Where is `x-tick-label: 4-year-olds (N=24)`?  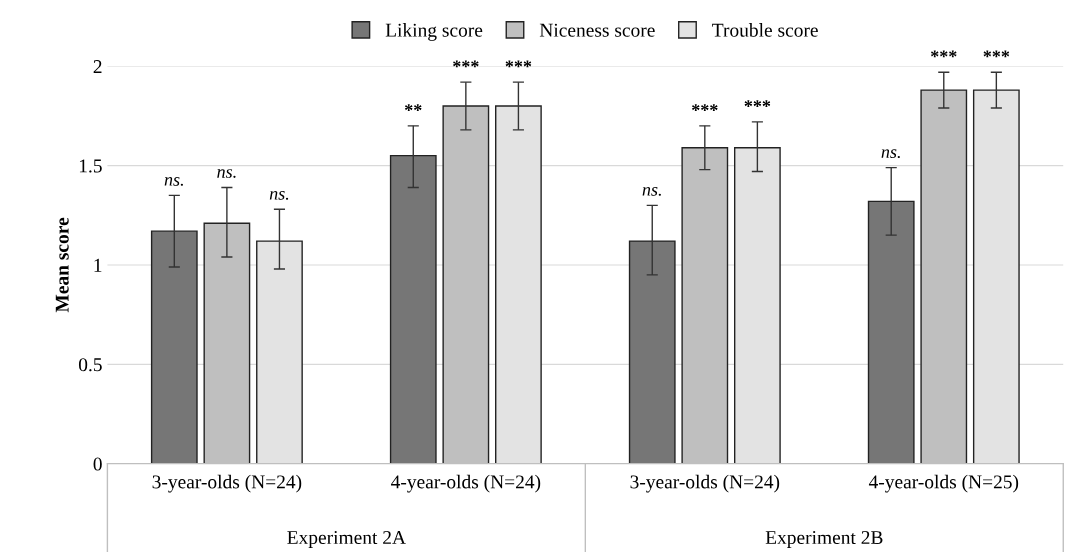
x-tick-label: 4-year-olds (N=24) is located at coordinates (466, 483).